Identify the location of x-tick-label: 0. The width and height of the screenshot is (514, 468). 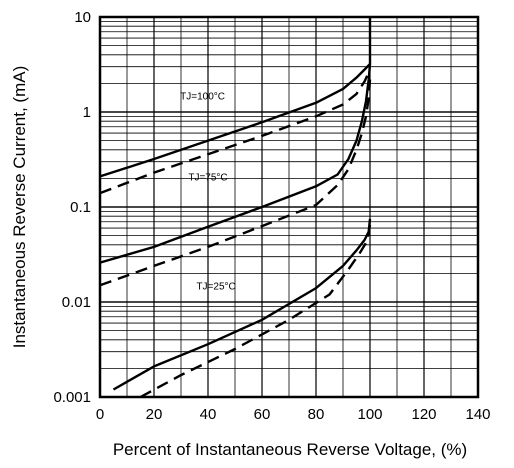
(100, 414).